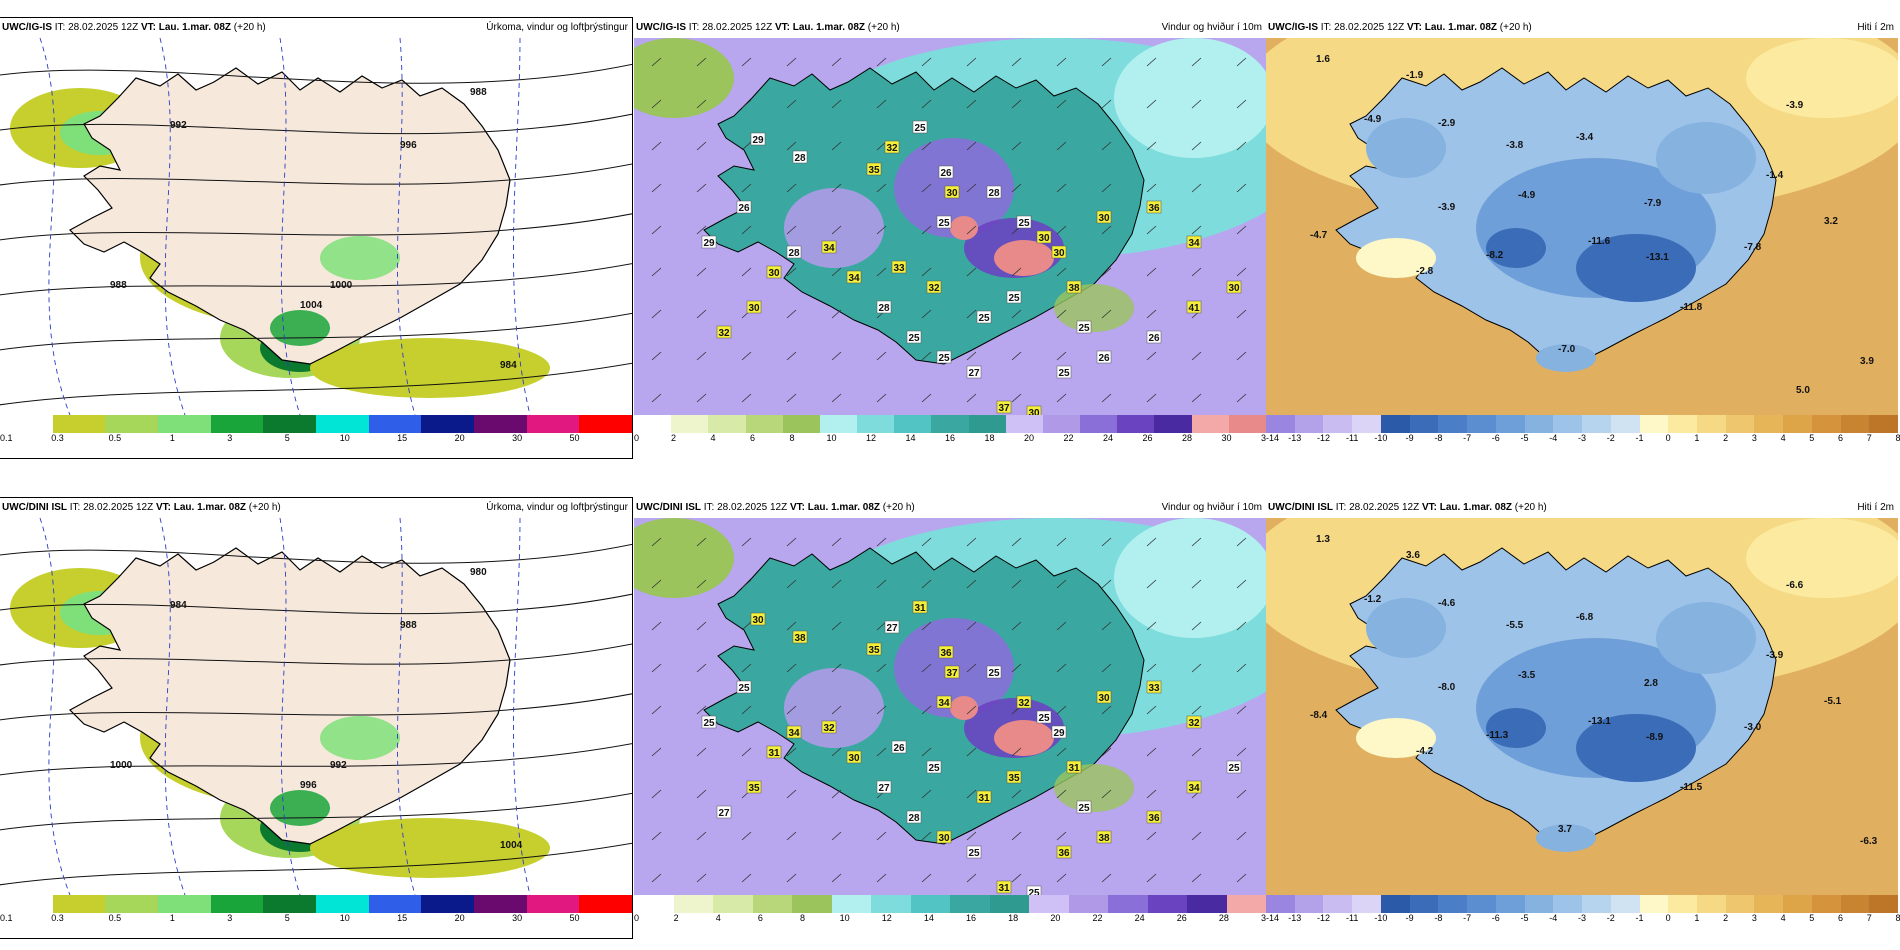  What do you see at coordinates (1447, 123) in the screenshot?
I see `temperature-label: -2.9` at bounding box center [1447, 123].